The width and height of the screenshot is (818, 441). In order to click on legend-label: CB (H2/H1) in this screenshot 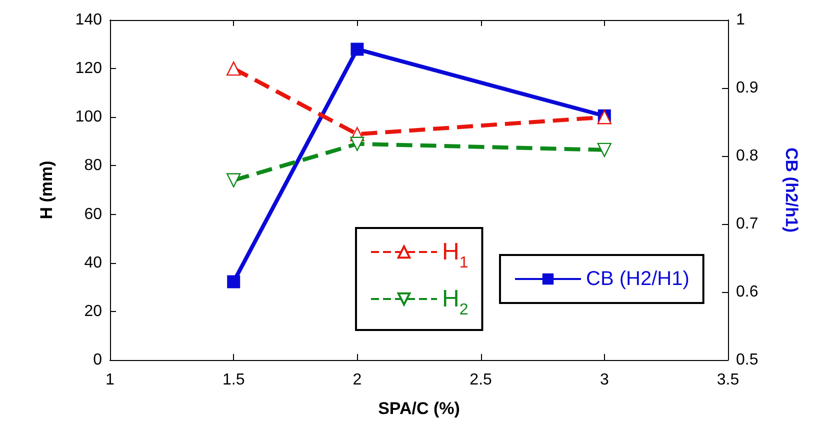, I will do `click(638, 279)`.